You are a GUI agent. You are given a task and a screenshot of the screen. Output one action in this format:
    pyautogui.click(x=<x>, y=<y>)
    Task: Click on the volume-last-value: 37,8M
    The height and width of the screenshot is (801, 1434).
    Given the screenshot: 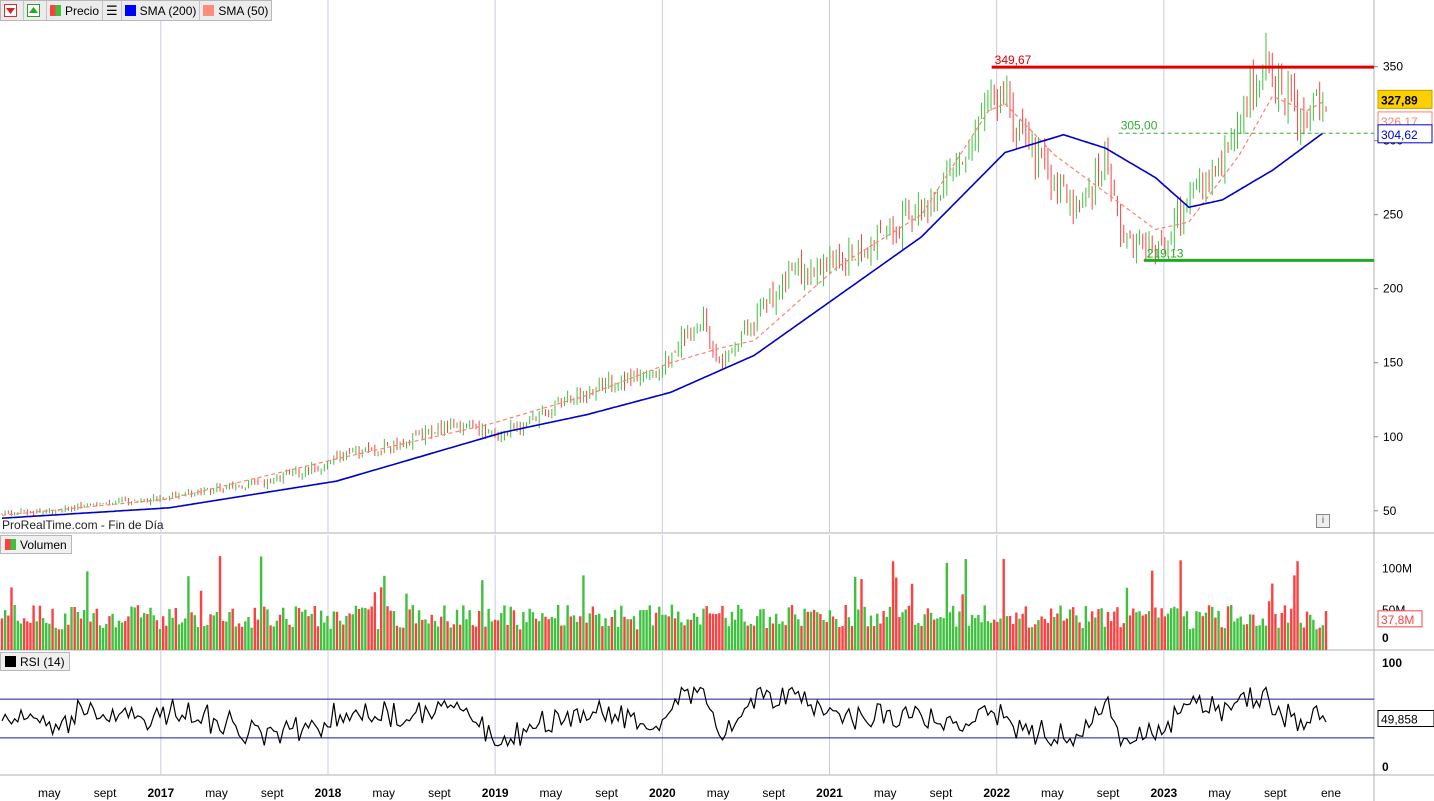 What is the action you would take?
    pyautogui.click(x=1397, y=620)
    